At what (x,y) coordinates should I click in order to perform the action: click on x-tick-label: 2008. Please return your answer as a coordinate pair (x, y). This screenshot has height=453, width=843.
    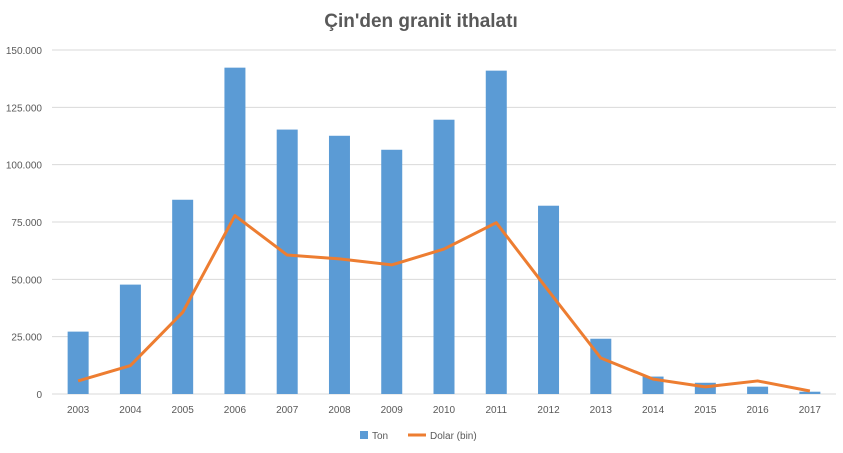
    Looking at the image, I should click on (339, 410).